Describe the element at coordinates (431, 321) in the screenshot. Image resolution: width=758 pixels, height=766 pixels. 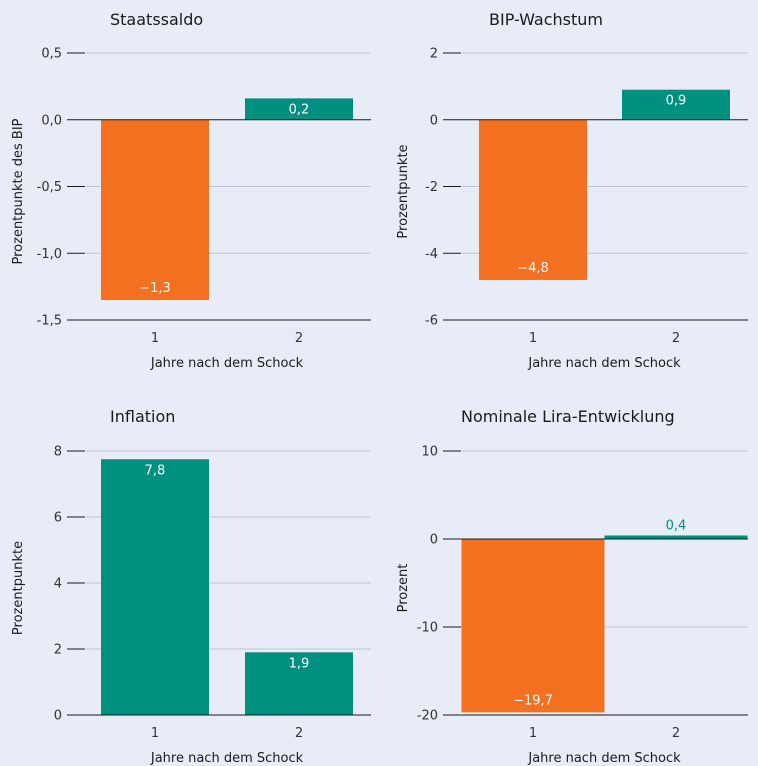
I see `panel-2-y-tick-label: -6` at that location.